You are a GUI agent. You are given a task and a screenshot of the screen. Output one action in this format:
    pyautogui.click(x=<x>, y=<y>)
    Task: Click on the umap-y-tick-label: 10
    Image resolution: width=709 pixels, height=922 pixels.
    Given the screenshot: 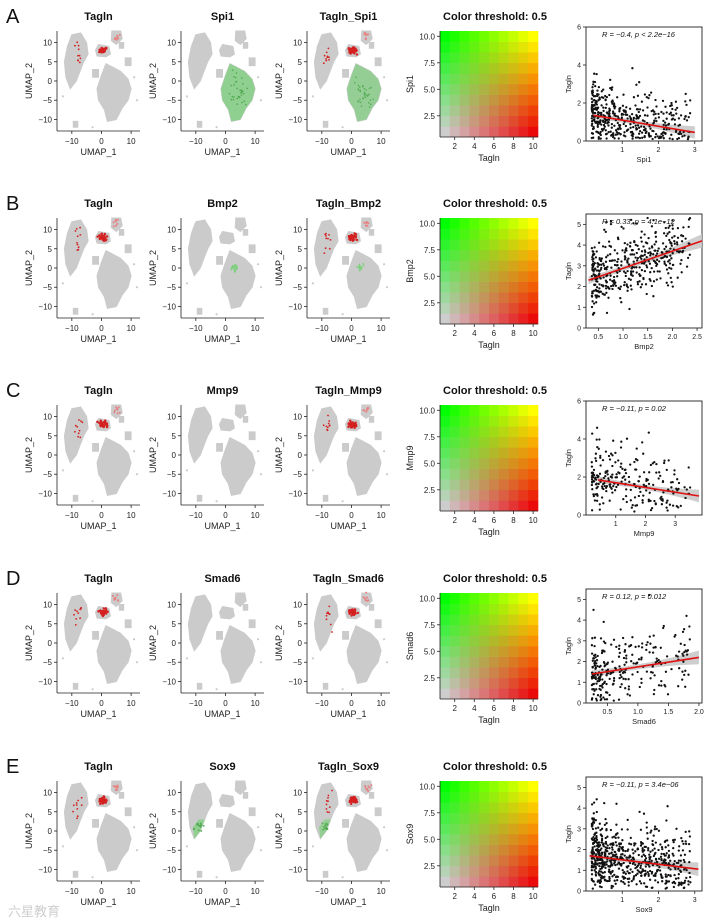 What is the action you would take?
    pyautogui.click(x=297, y=43)
    